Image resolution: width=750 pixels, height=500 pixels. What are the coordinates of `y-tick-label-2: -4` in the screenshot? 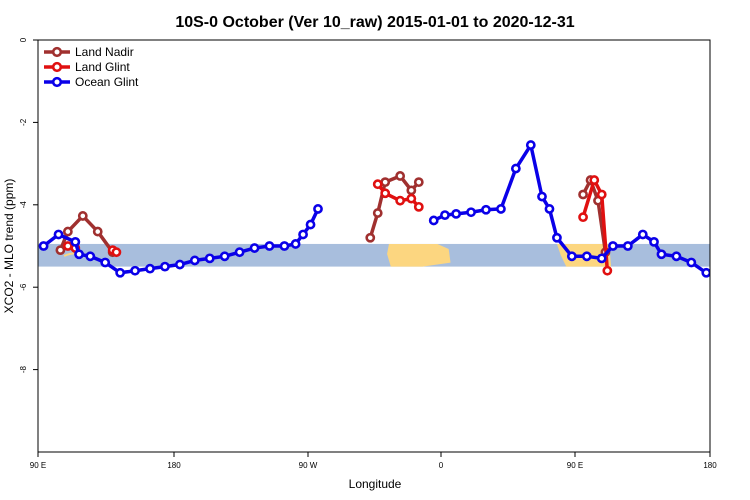 It's located at (23, 205).